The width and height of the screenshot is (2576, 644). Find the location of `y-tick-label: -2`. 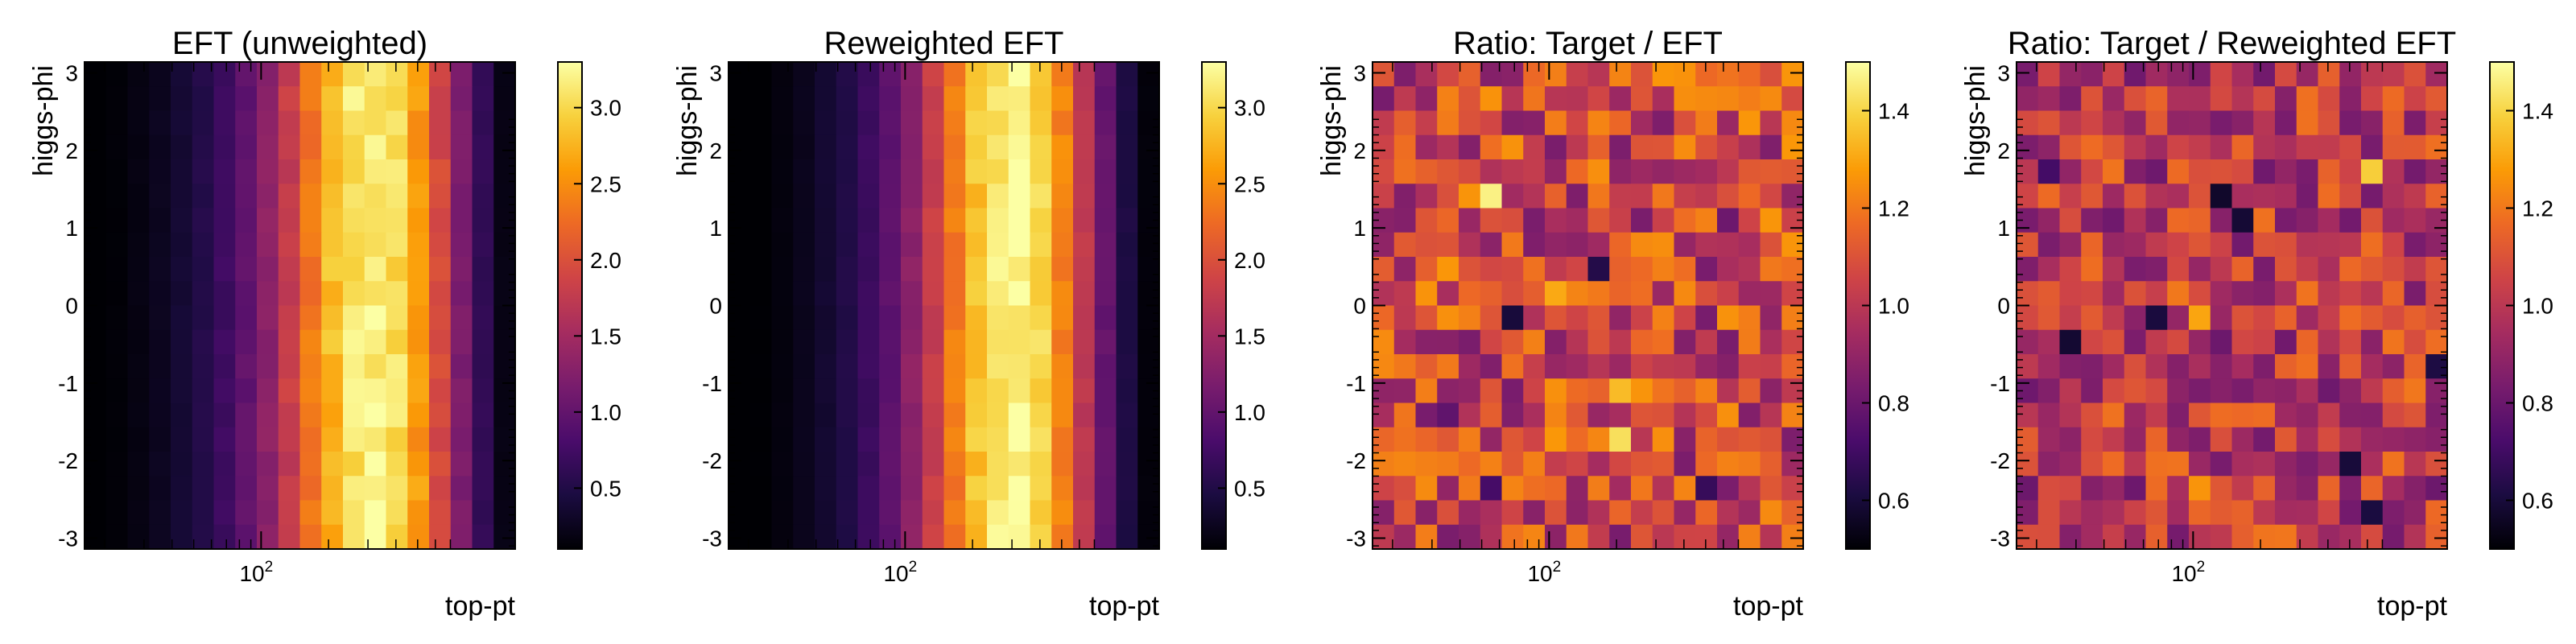

y-tick-label: -2 is located at coordinates (68, 460).